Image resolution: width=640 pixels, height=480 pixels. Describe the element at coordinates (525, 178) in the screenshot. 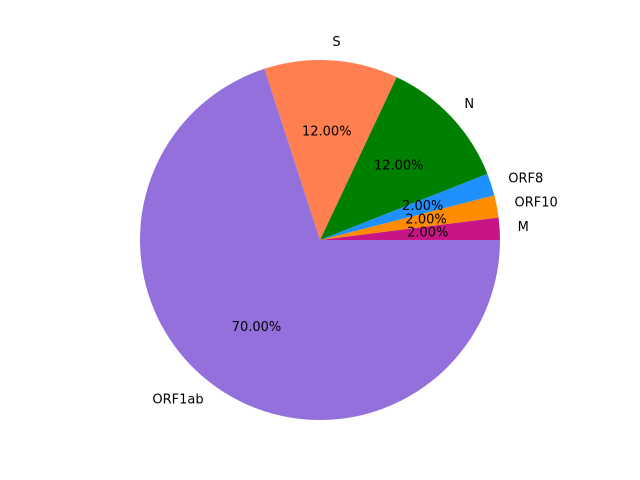

I see `category-label-orf8: ORF8` at that location.